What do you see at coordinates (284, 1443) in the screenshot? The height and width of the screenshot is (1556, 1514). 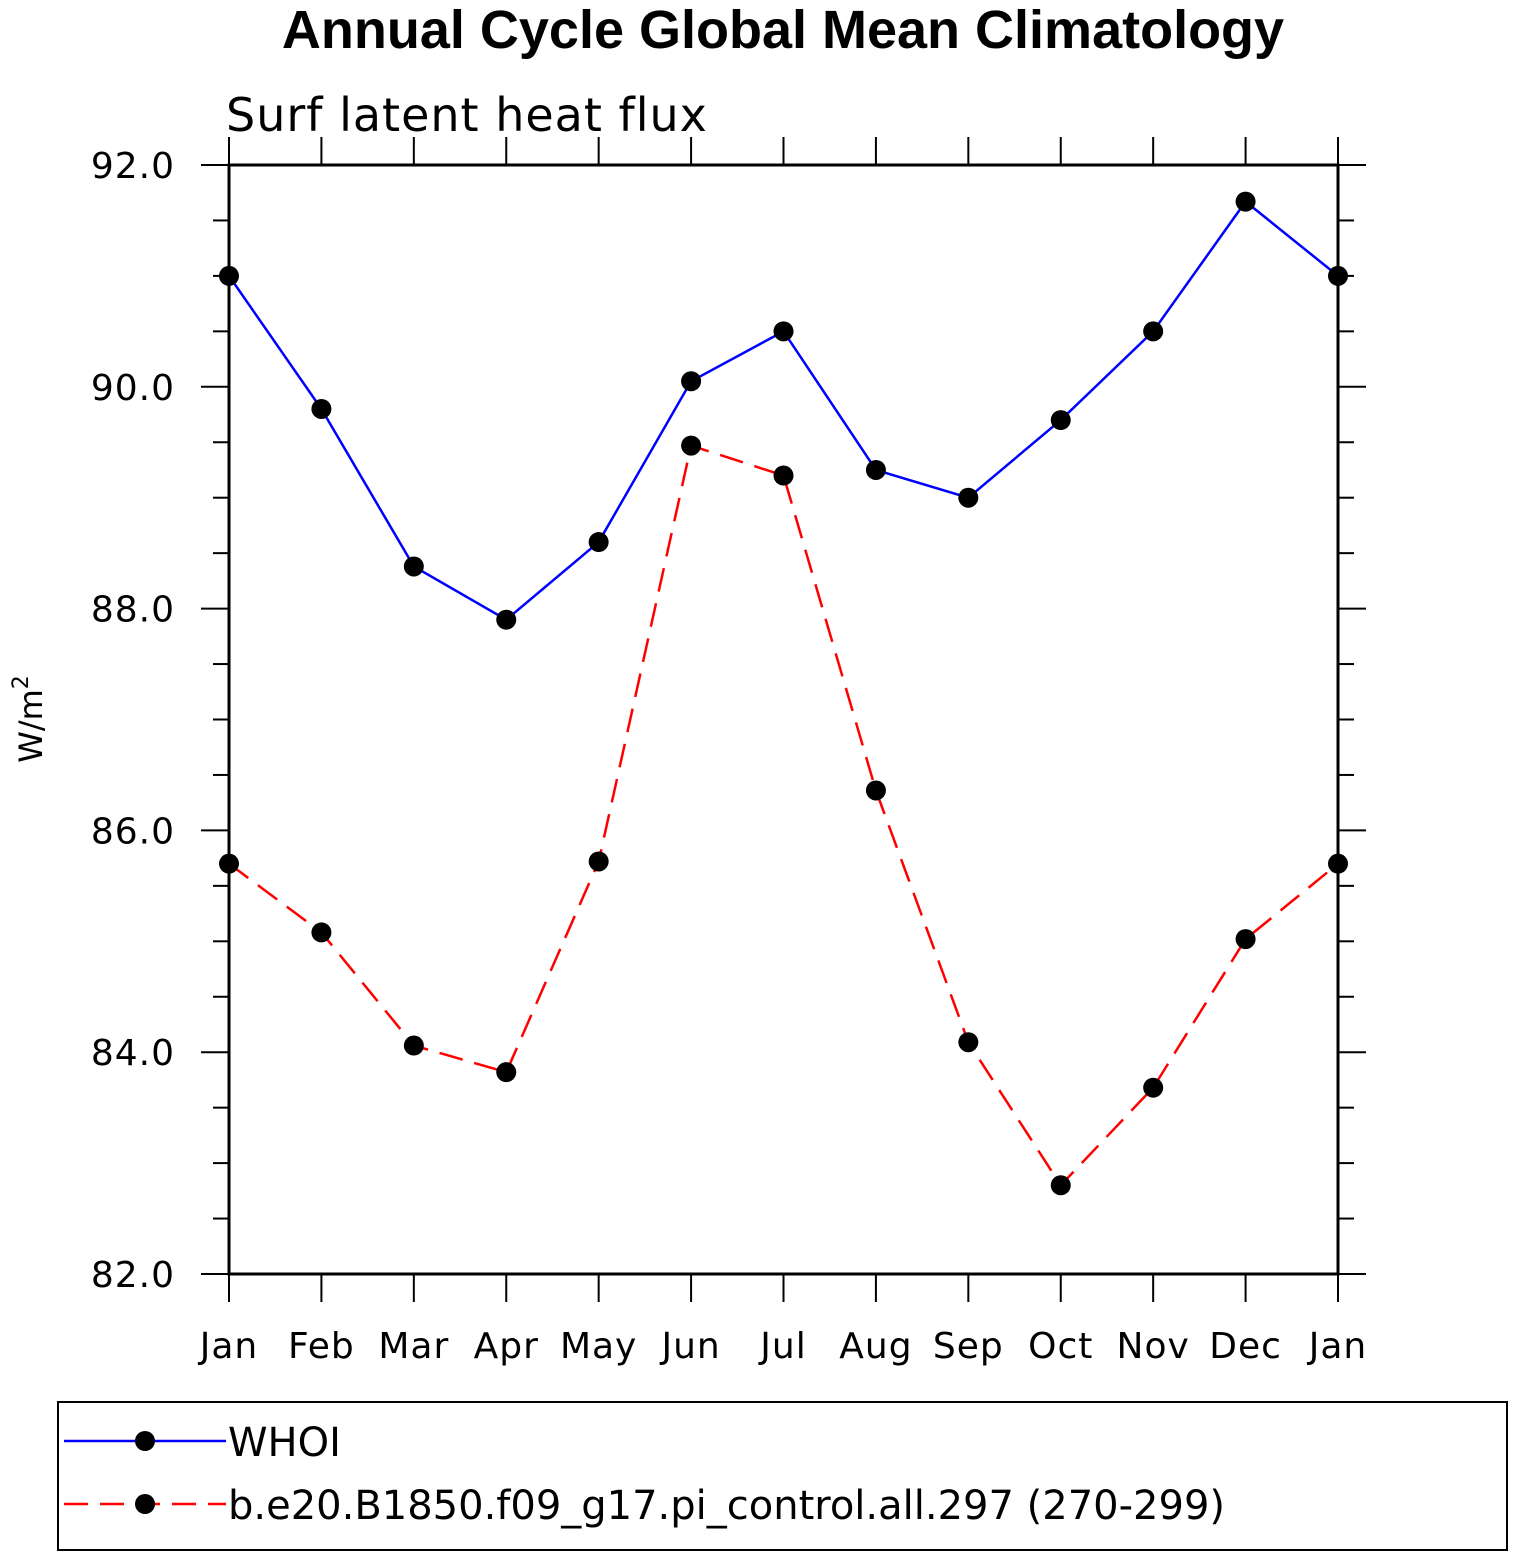 I see `legend-label-1: WHOI` at bounding box center [284, 1443].